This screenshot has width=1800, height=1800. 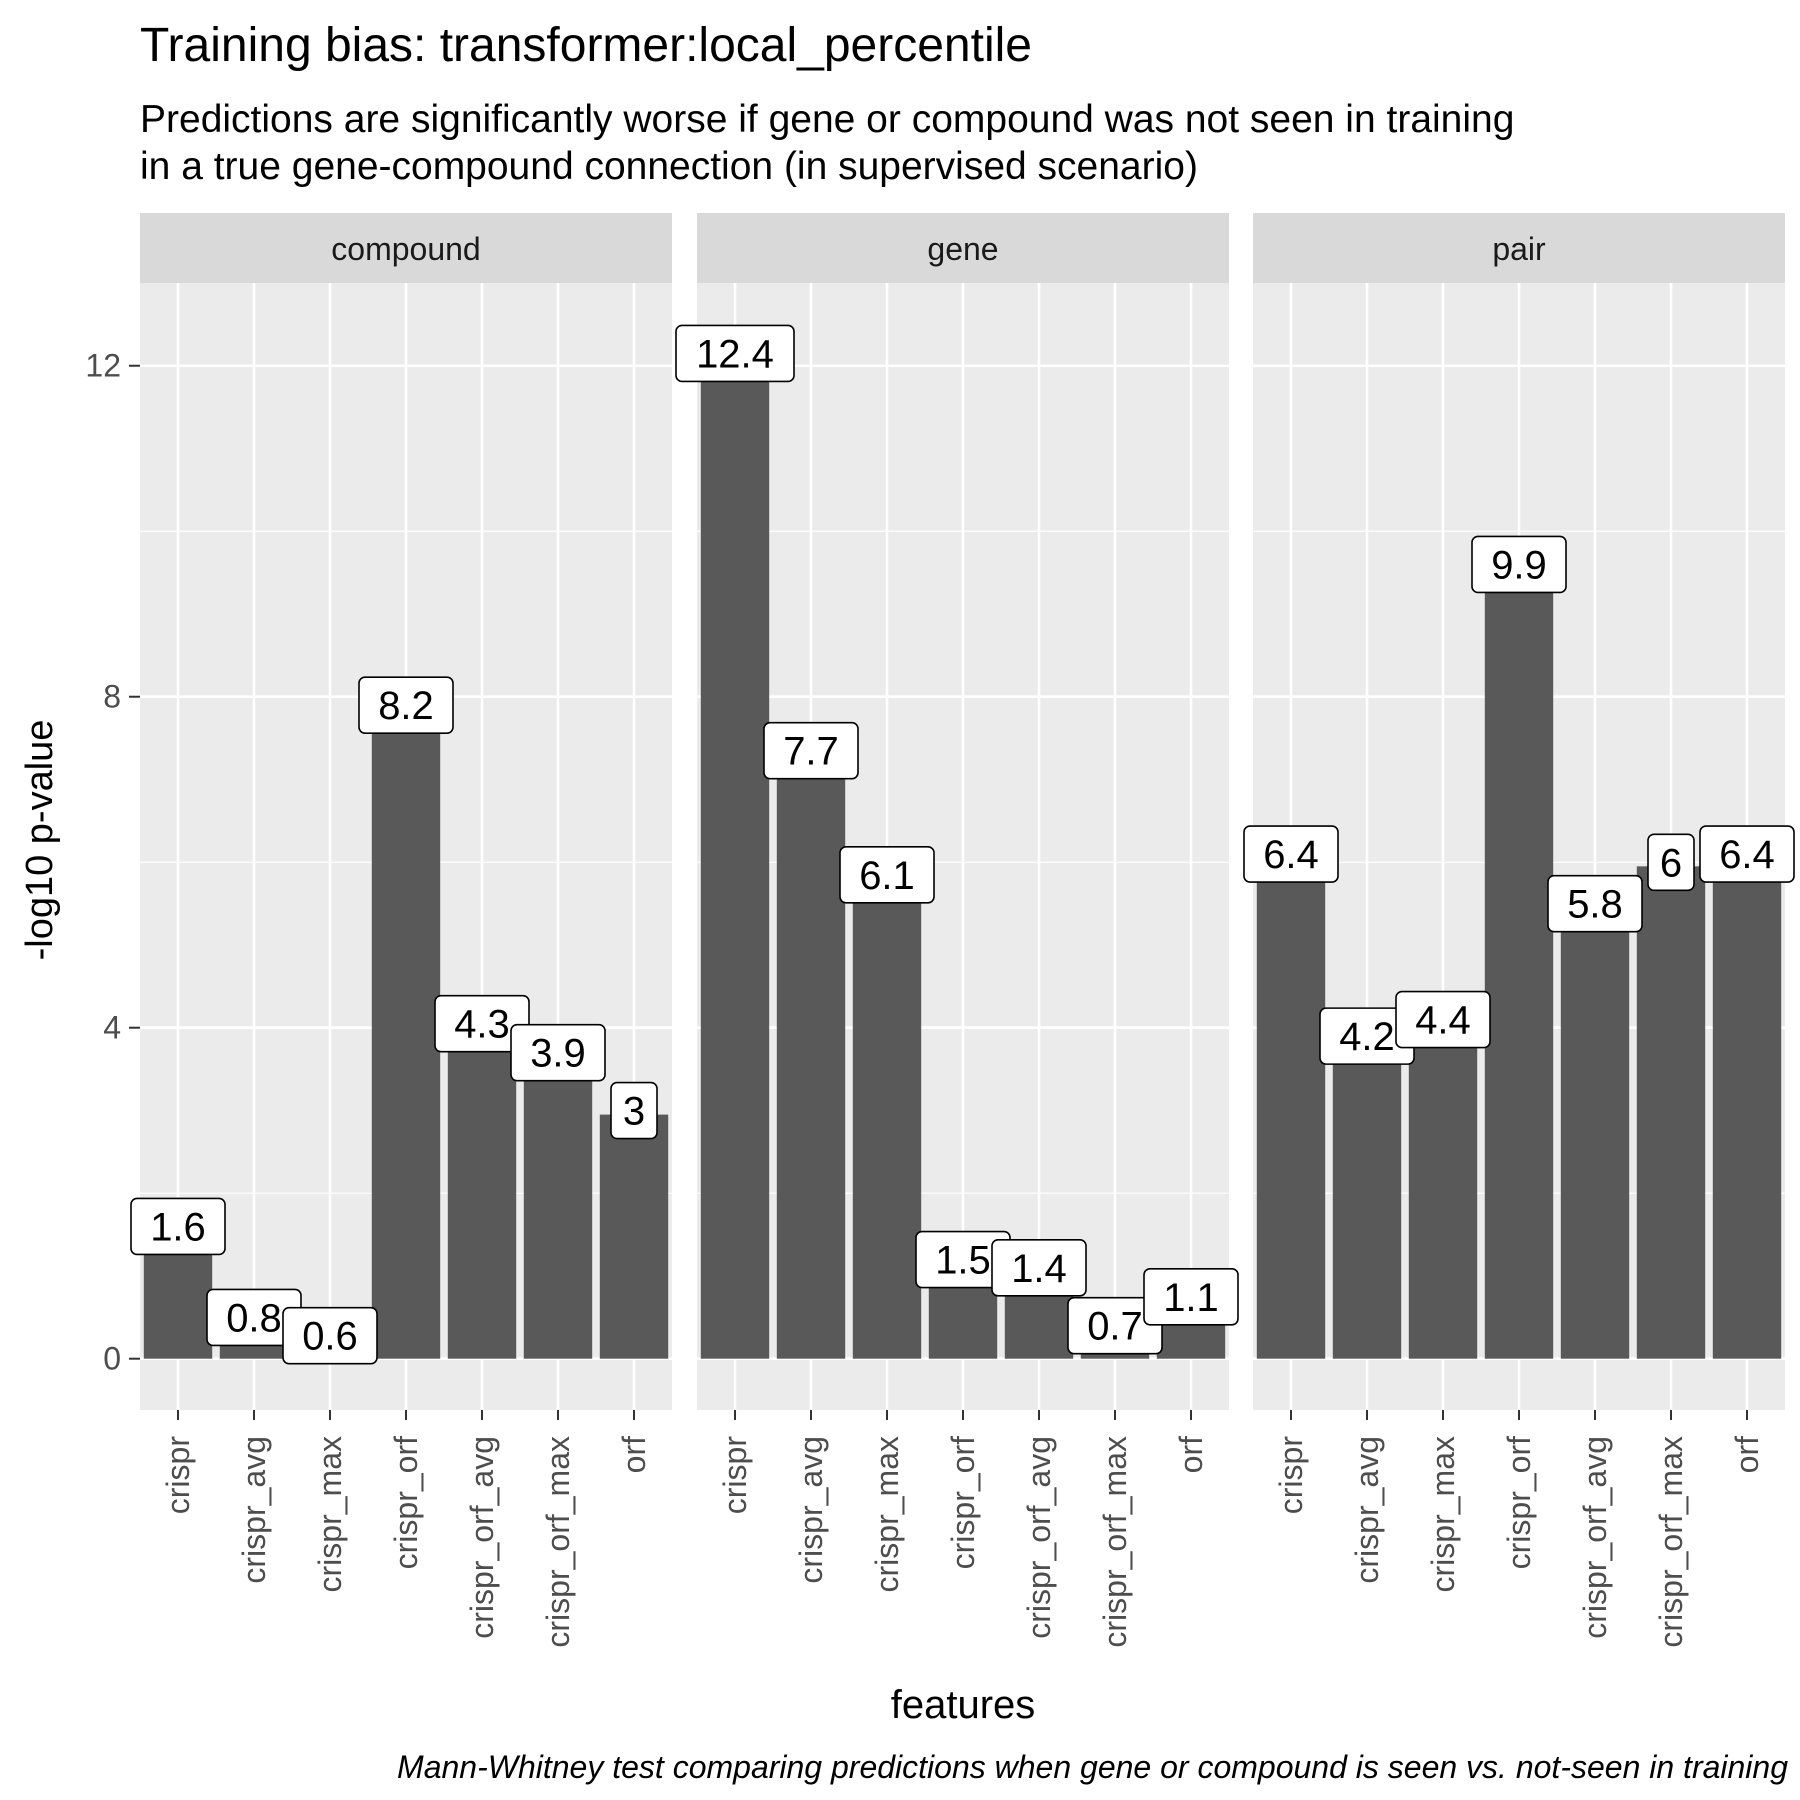 I want to click on data-label-text: 0.7, so click(x=1115, y=1327).